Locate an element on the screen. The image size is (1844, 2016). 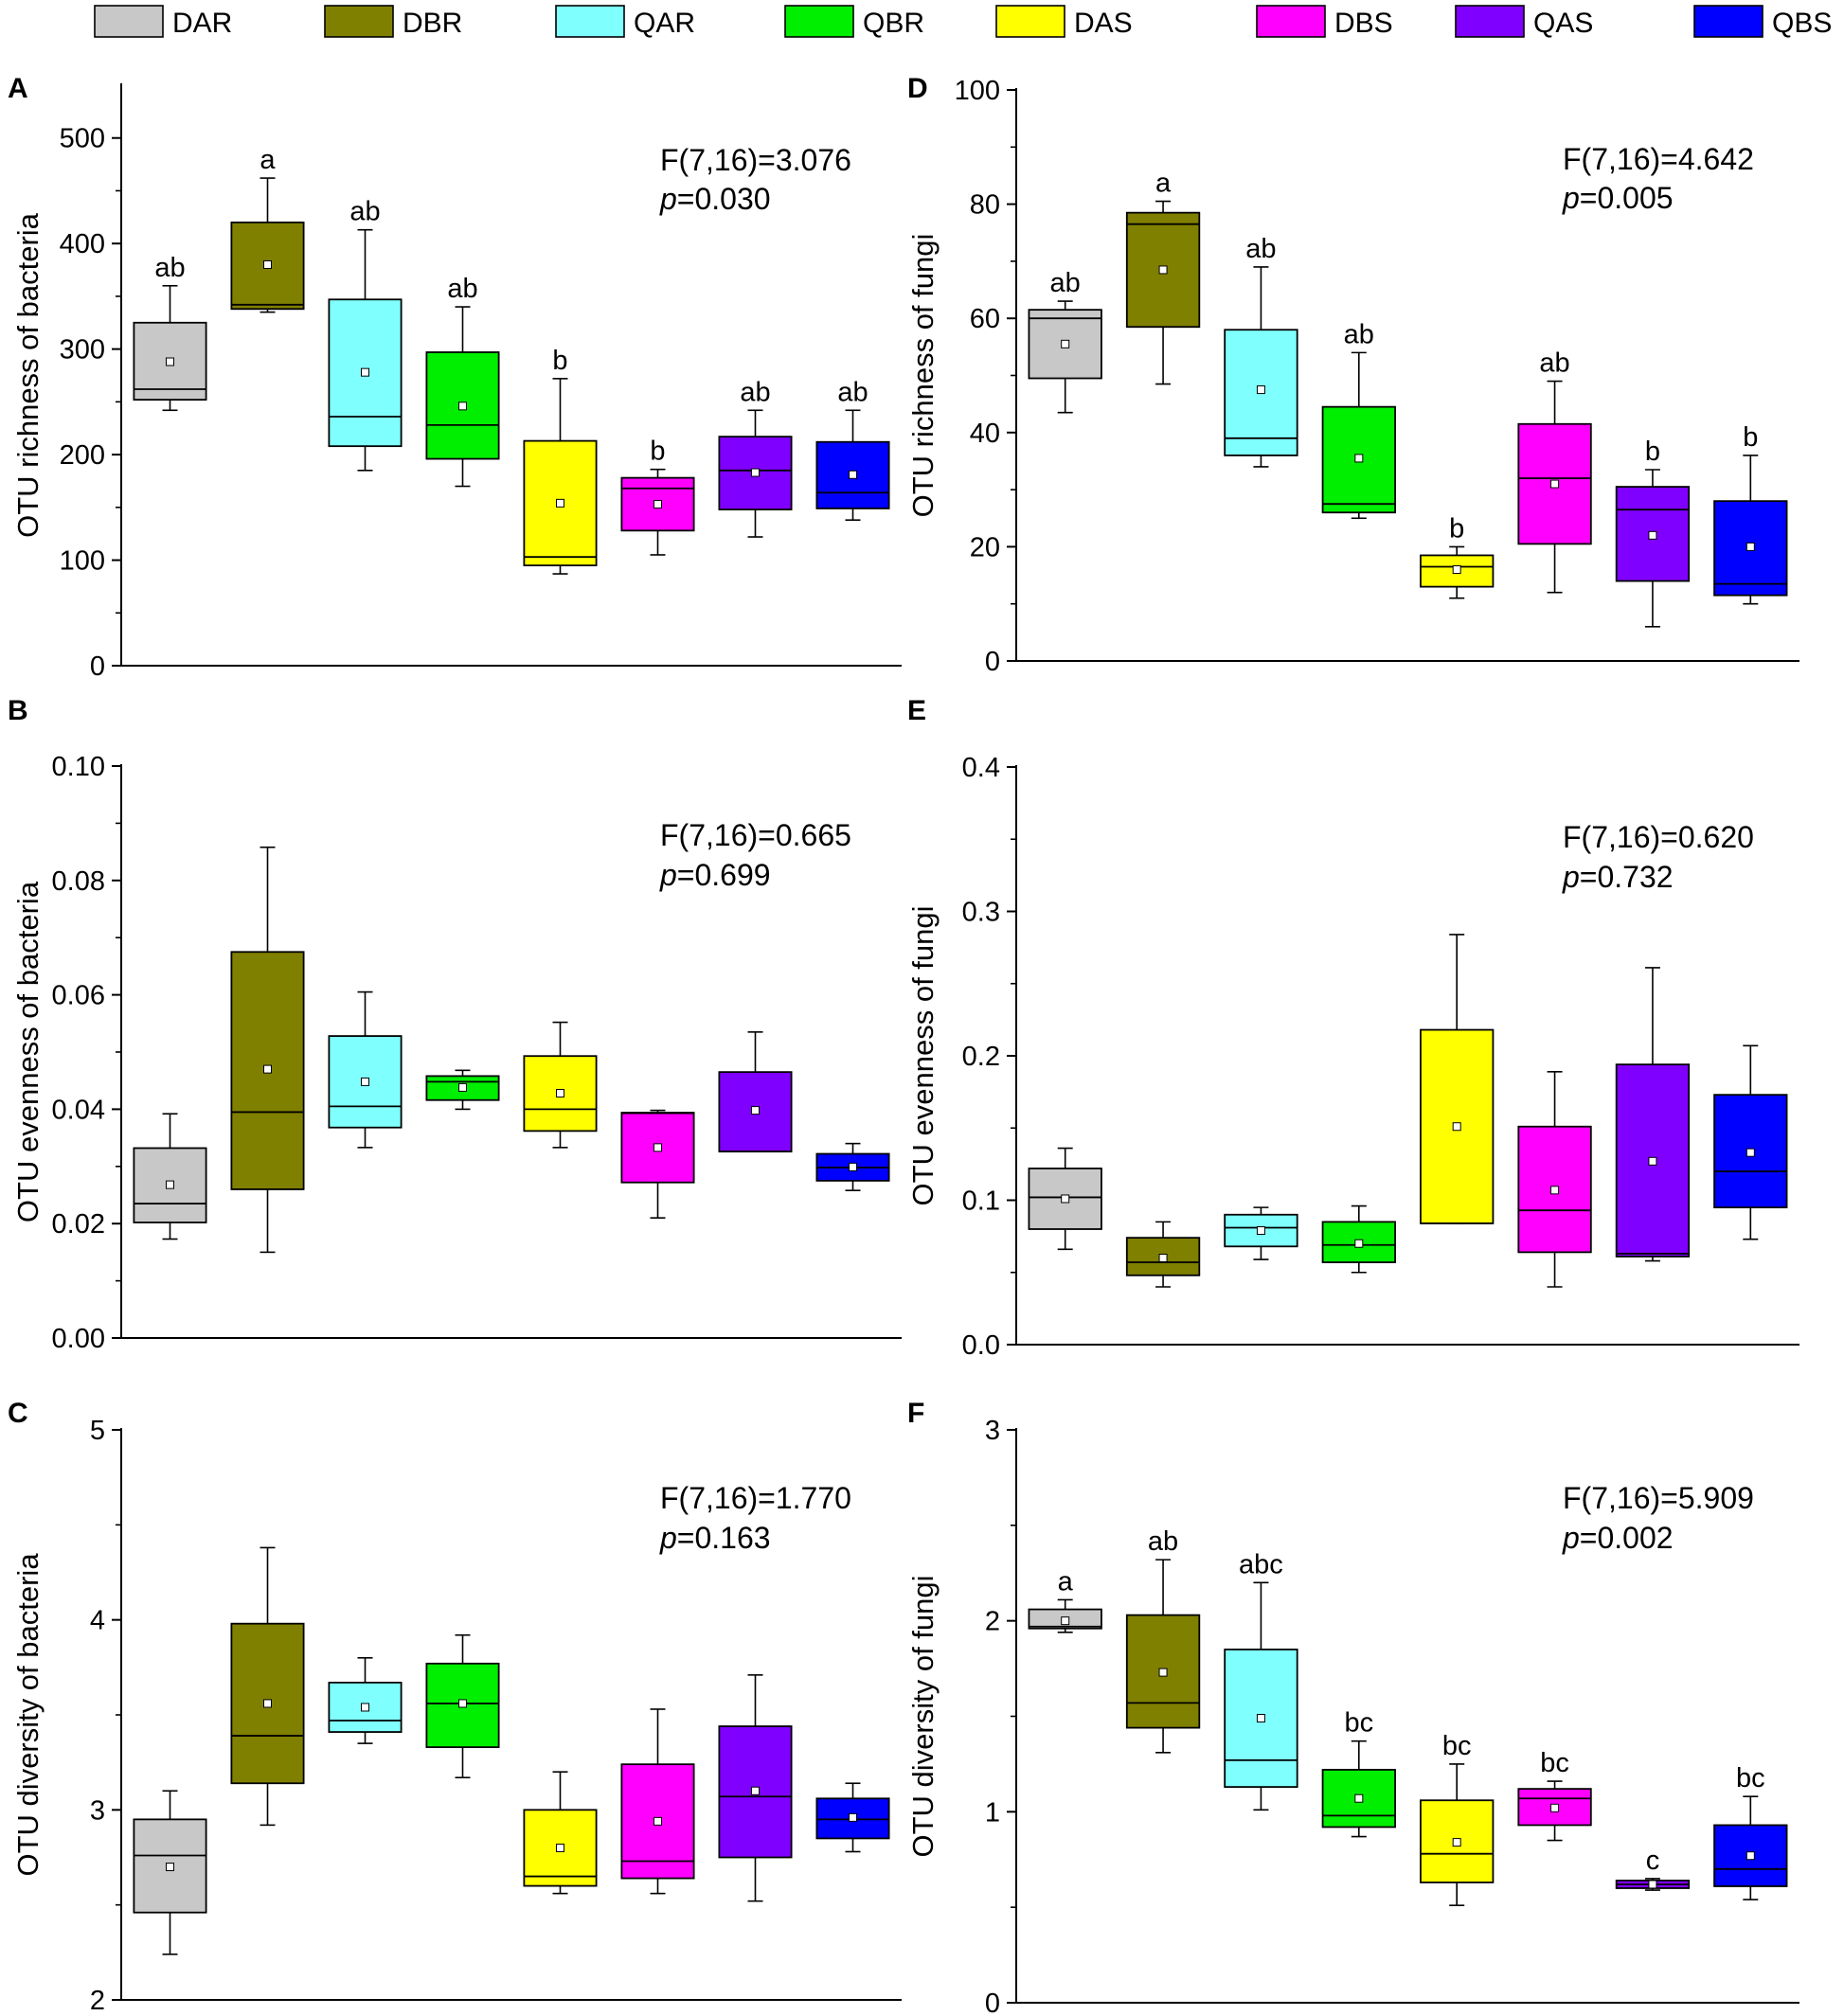
y-tick-label: 0.08 is located at coordinates (78, 881).